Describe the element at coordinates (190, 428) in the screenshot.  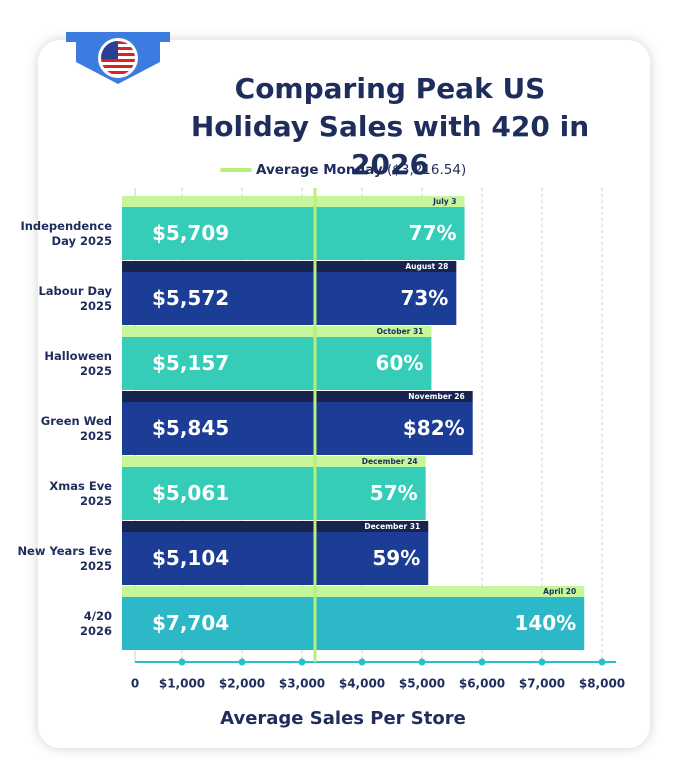
I see `value-label: $5,845` at that location.